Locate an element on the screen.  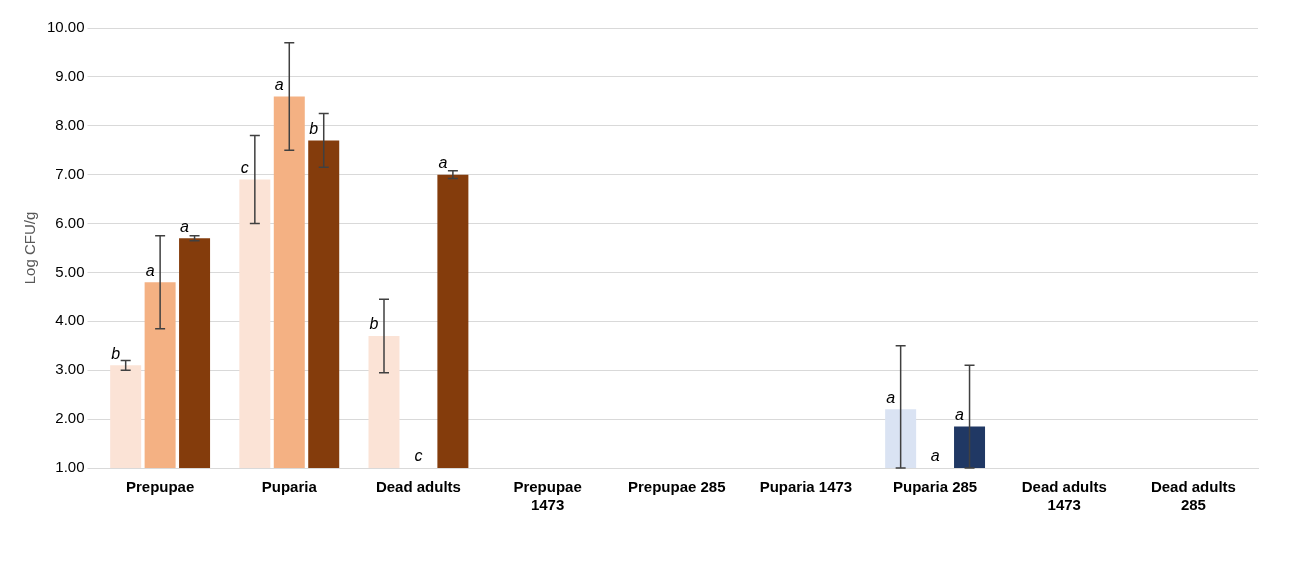
y-tick-label: 8.00 is located at coordinates (70, 124).